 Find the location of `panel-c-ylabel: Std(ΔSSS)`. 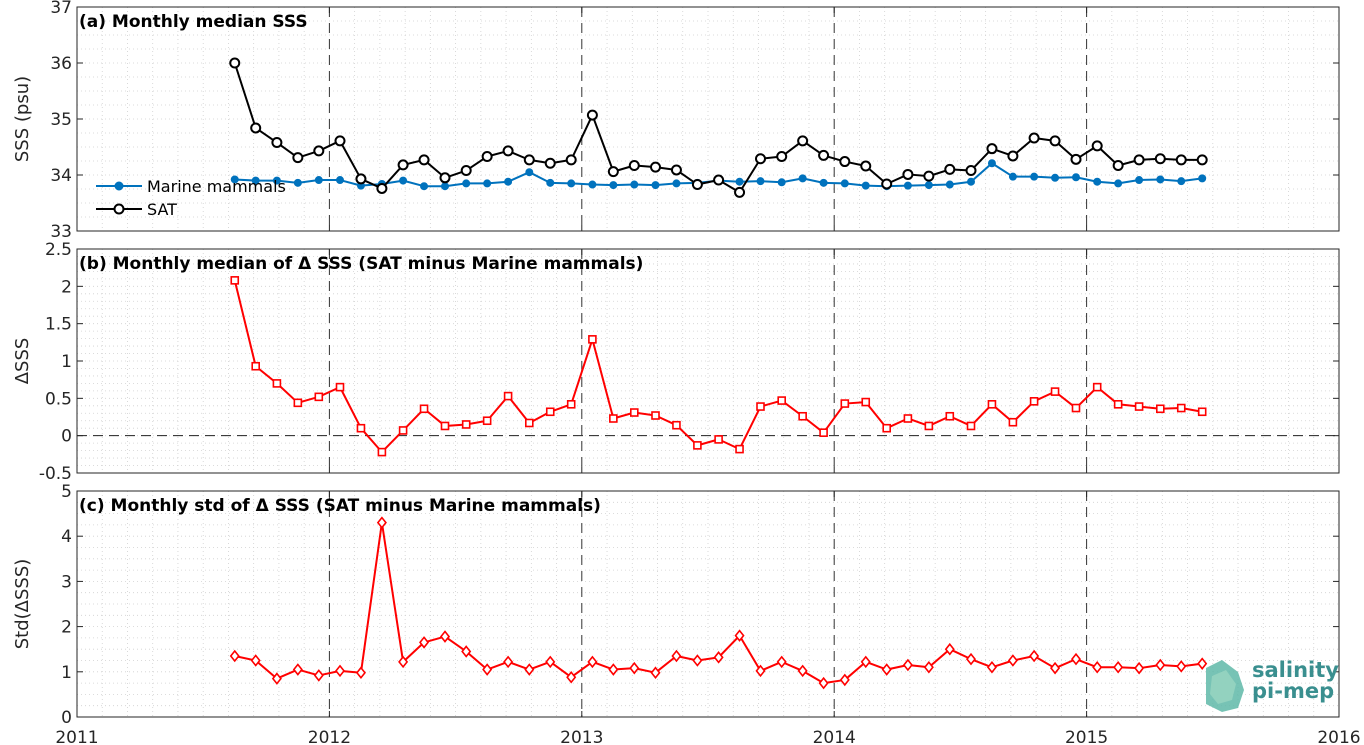

panel-c-ylabel: Std(ΔSSS) is located at coordinates (22, 604).